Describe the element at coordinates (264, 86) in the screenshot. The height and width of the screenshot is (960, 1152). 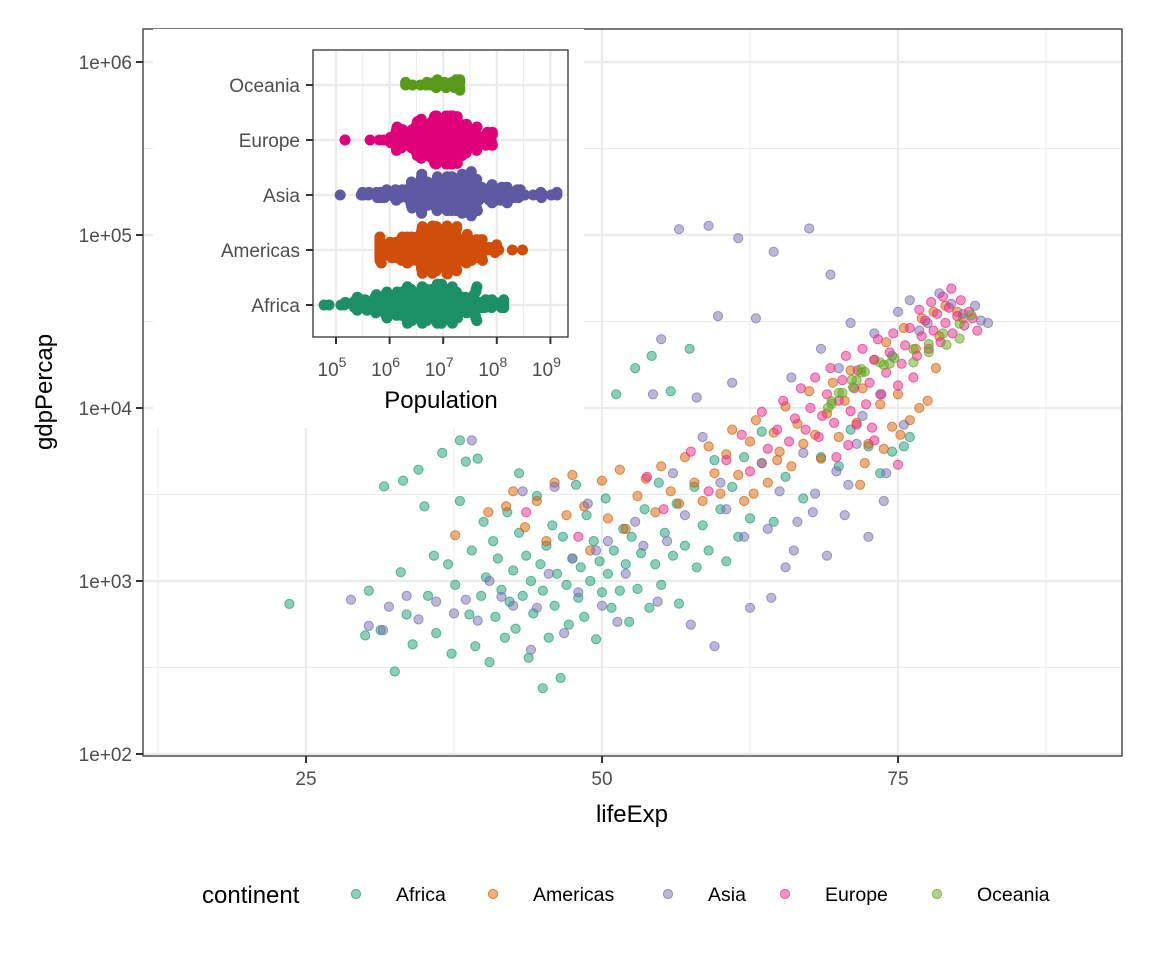
I see `inset-y-tick-label: Oceania` at that location.